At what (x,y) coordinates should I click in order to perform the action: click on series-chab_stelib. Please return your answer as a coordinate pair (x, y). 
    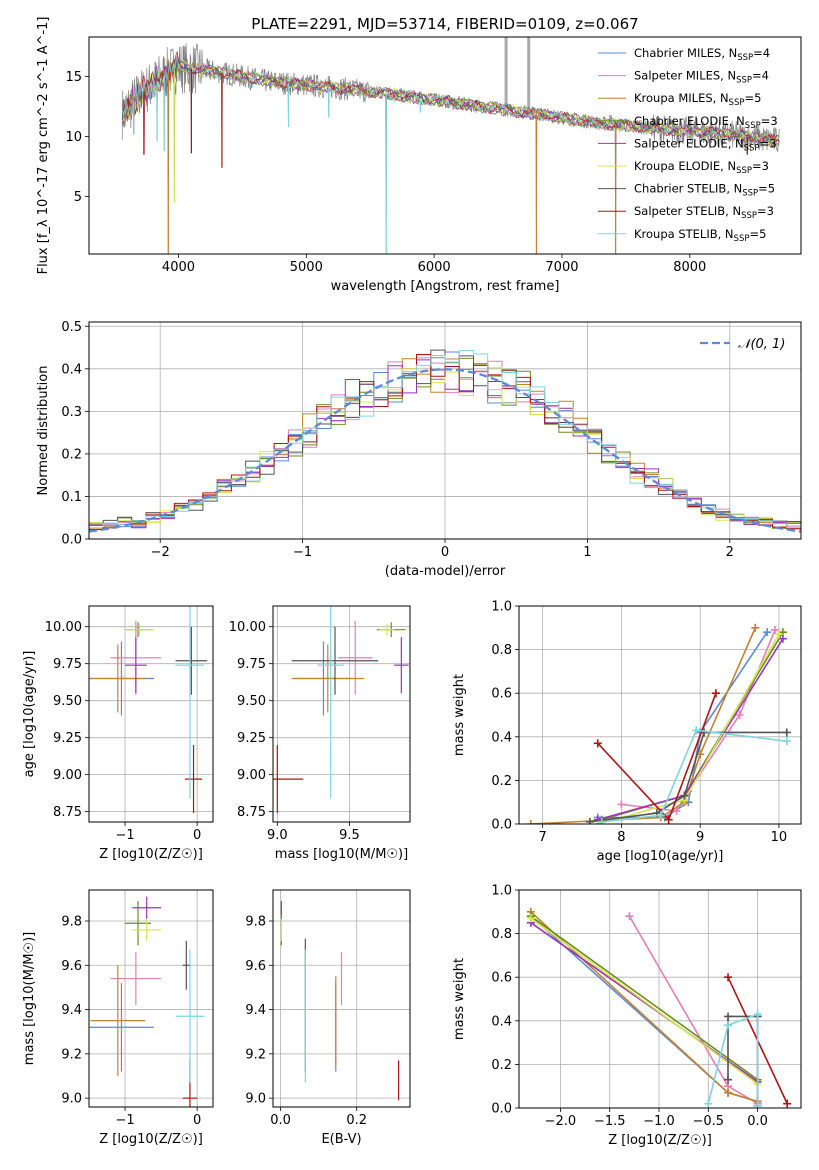
    Looking at the image, I should click on (688, 776).